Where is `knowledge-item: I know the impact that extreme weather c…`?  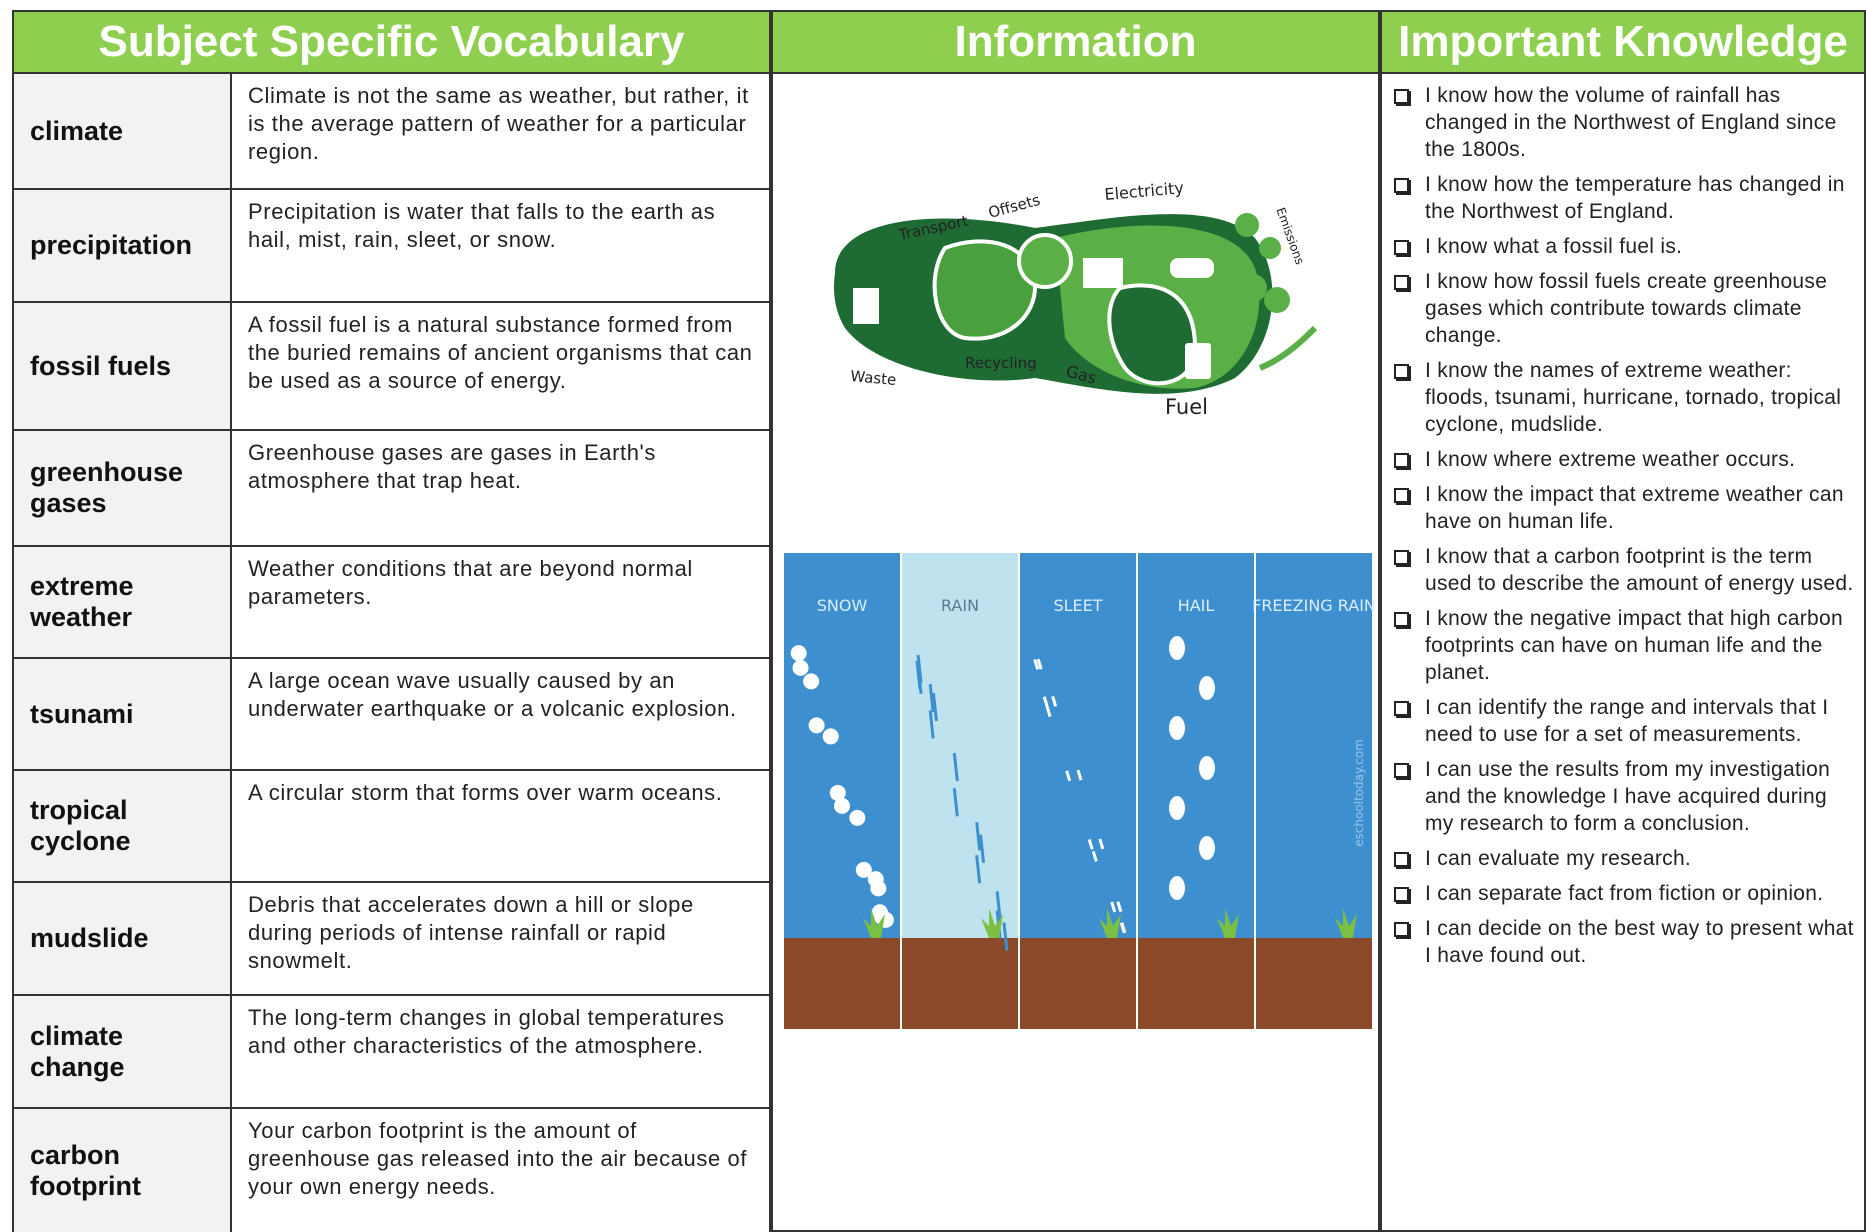 knowledge-item: I know the impact that extreme weather c… is located at coordinates (1623, 508).